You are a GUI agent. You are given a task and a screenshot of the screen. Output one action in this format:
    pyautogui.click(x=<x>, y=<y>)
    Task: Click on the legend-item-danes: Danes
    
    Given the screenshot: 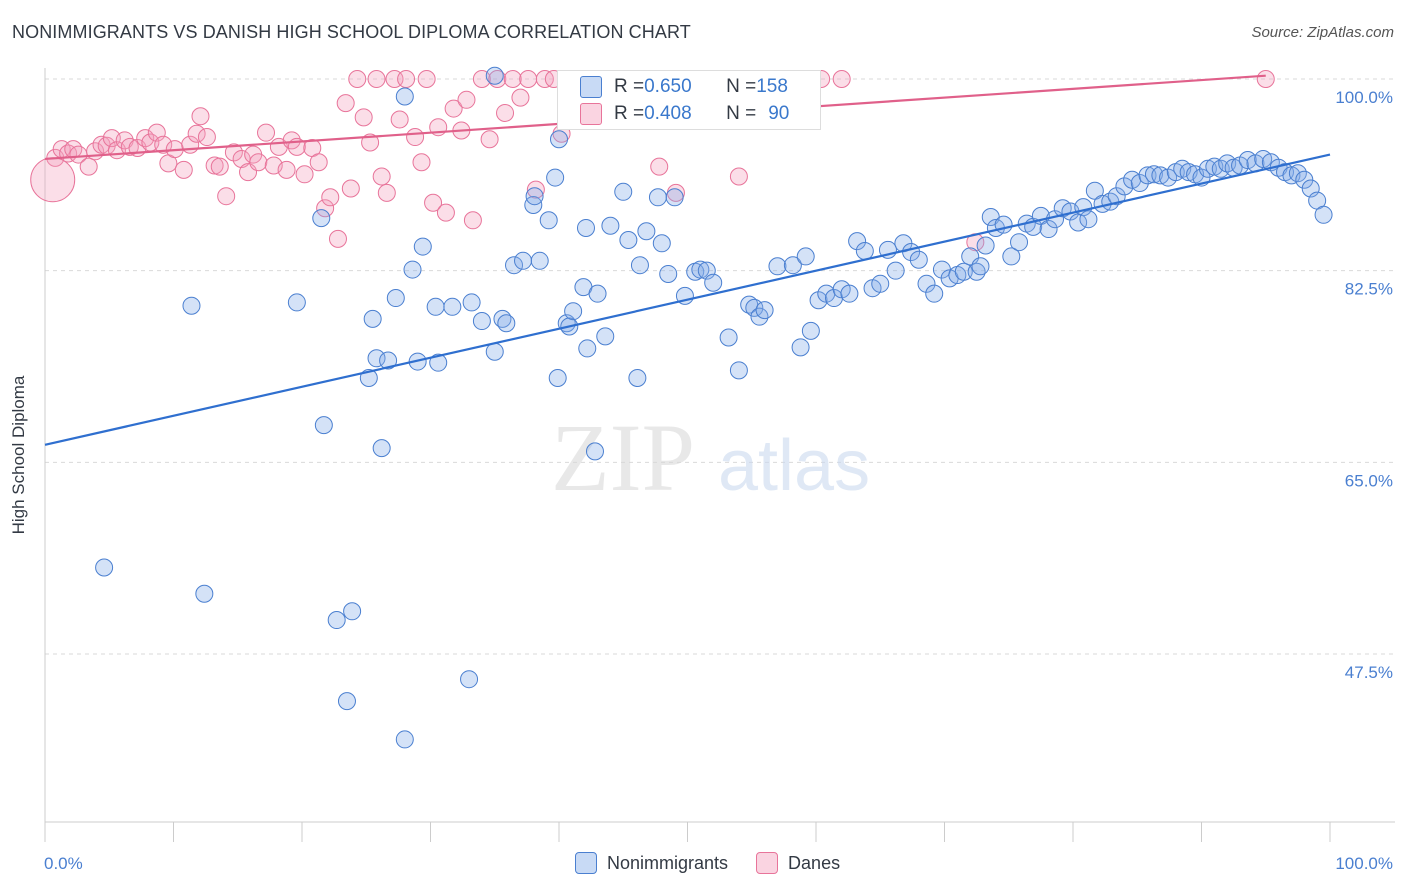 What is the action you would take?
    pyautogui.click(x=798, y=863)
    